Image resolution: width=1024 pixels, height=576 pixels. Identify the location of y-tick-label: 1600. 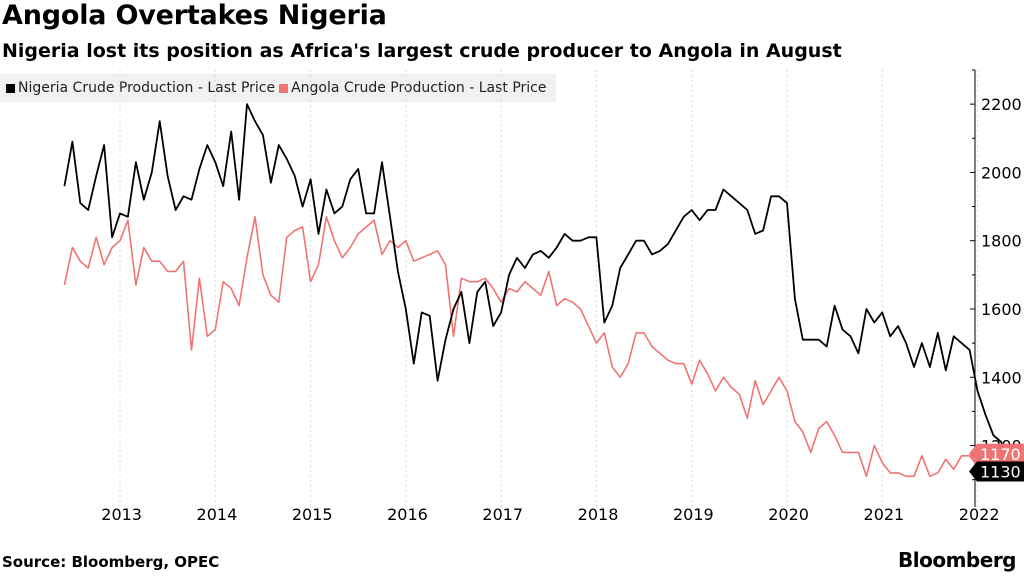
(1001, 309).